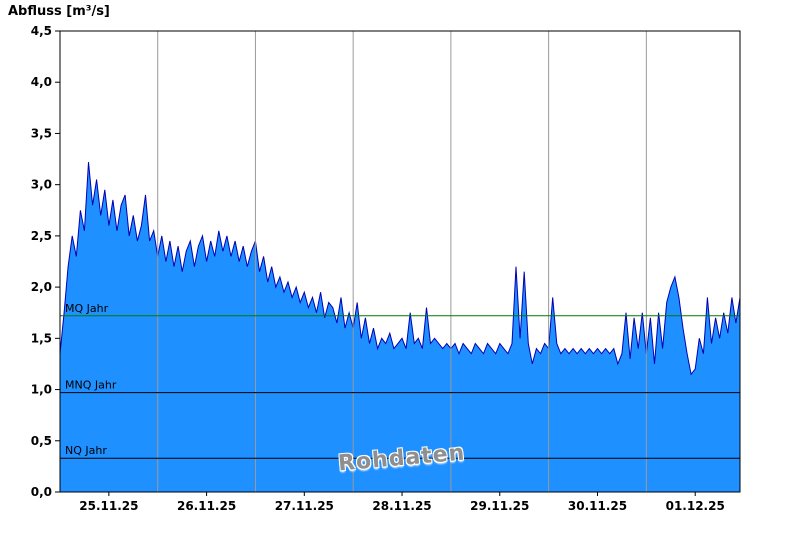  I want to click on x-tick-label: 25.11.25, so click(108, 506).